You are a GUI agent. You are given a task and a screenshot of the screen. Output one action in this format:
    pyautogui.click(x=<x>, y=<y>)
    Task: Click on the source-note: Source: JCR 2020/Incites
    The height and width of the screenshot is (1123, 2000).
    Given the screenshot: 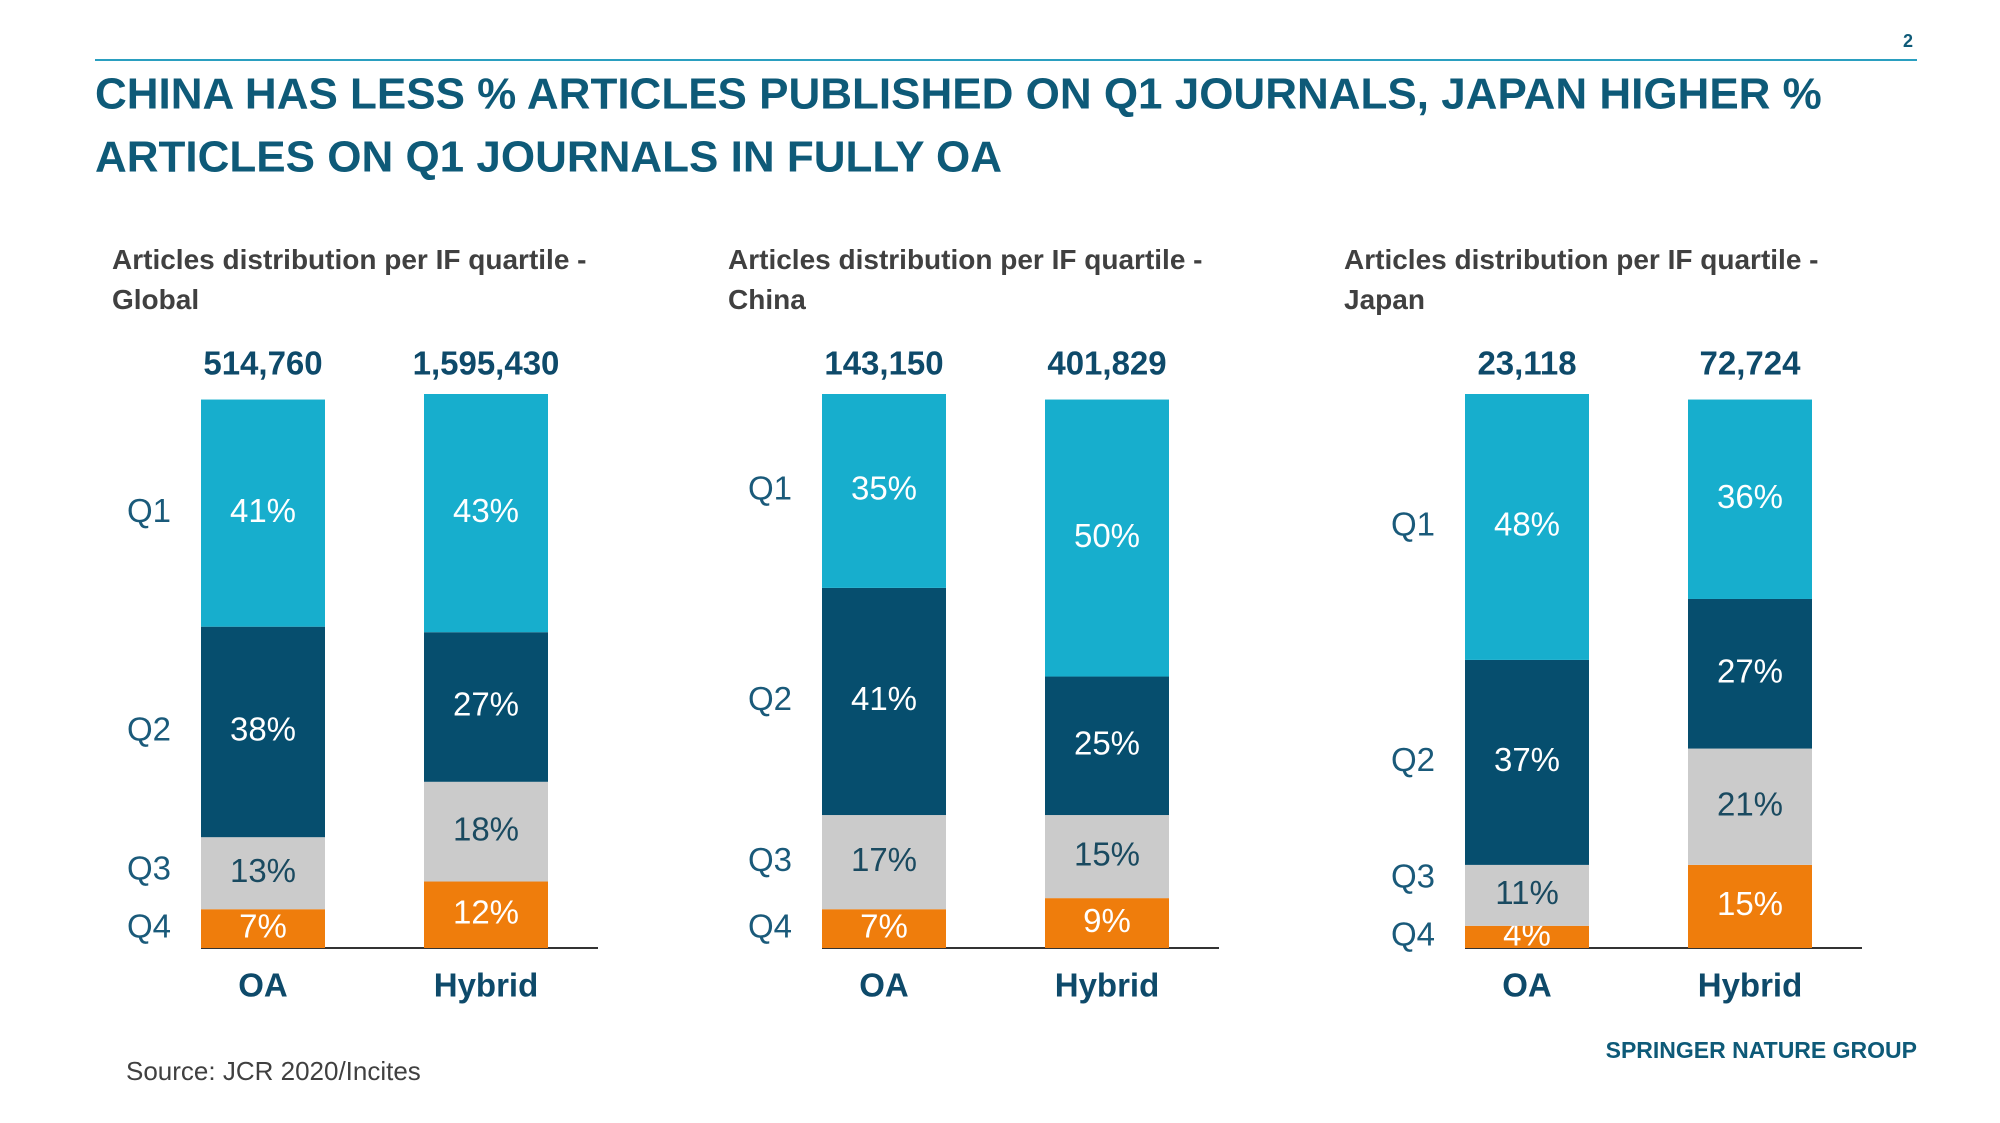 What is the action you would take?
    pyautogui.click(x=273, y=1071)
    